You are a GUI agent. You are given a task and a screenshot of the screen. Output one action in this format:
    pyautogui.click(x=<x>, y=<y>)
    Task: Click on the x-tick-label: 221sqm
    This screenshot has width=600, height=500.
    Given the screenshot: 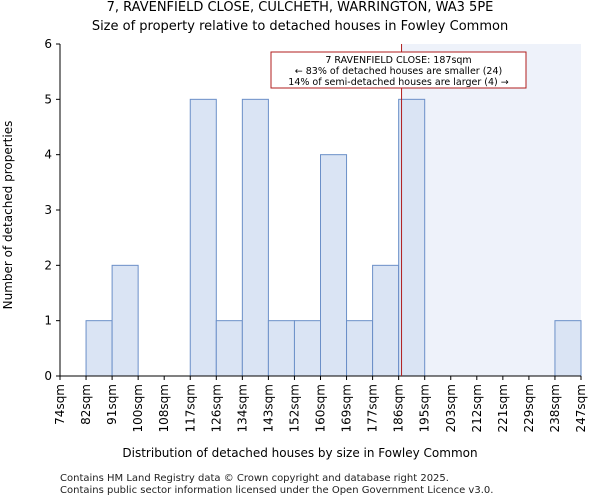 What is the action you would take?
    pyautogui.click(x=503, y=408)
    